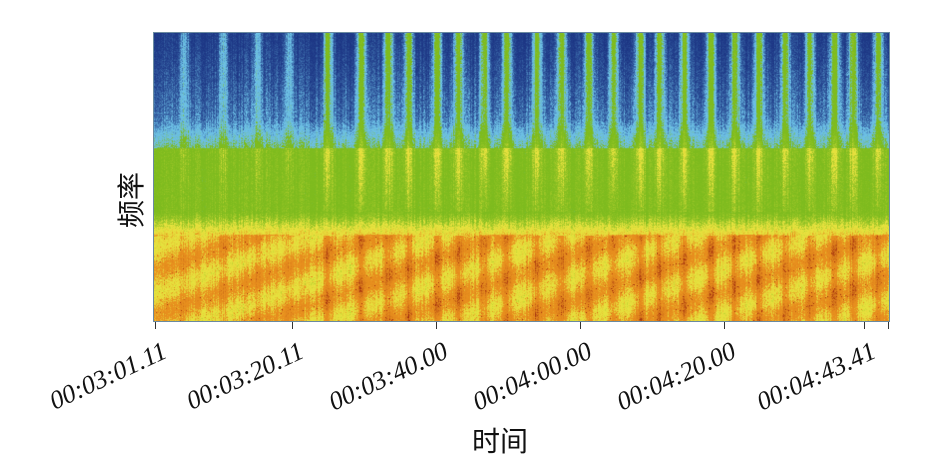  What do you see at coordinates (816, 376) in the screenshot?
I see `x-tick-label: 00:04:43.41` at bounding box center [816, 376].